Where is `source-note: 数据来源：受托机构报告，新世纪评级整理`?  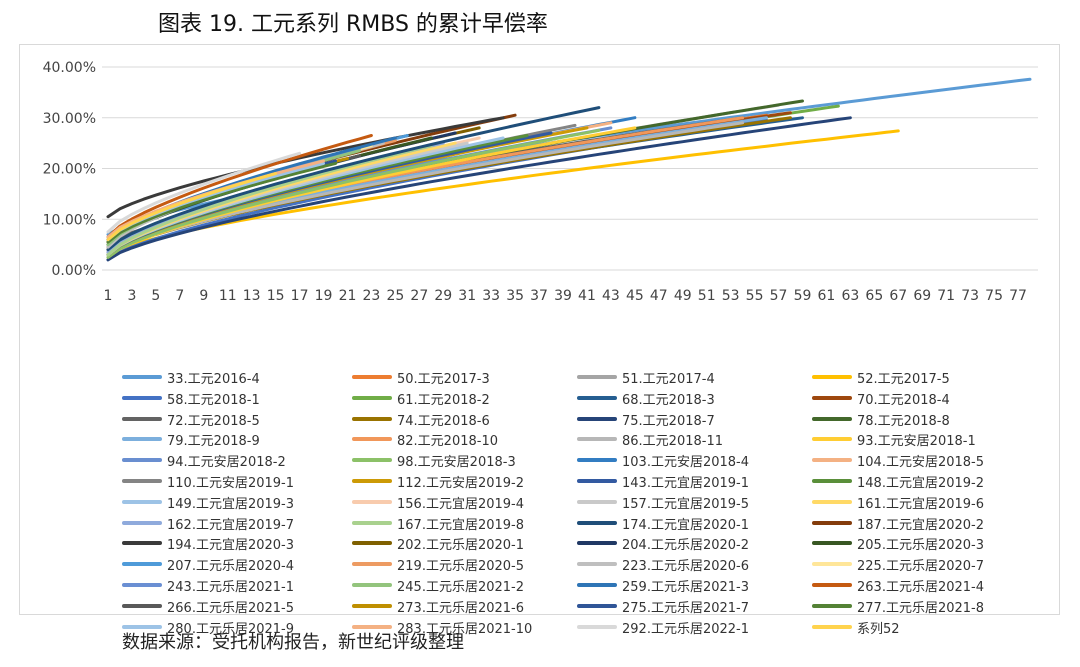
source-note: 数据来源：受托机构报告，新世纪评级整理 is located at coordinates (293, 642).